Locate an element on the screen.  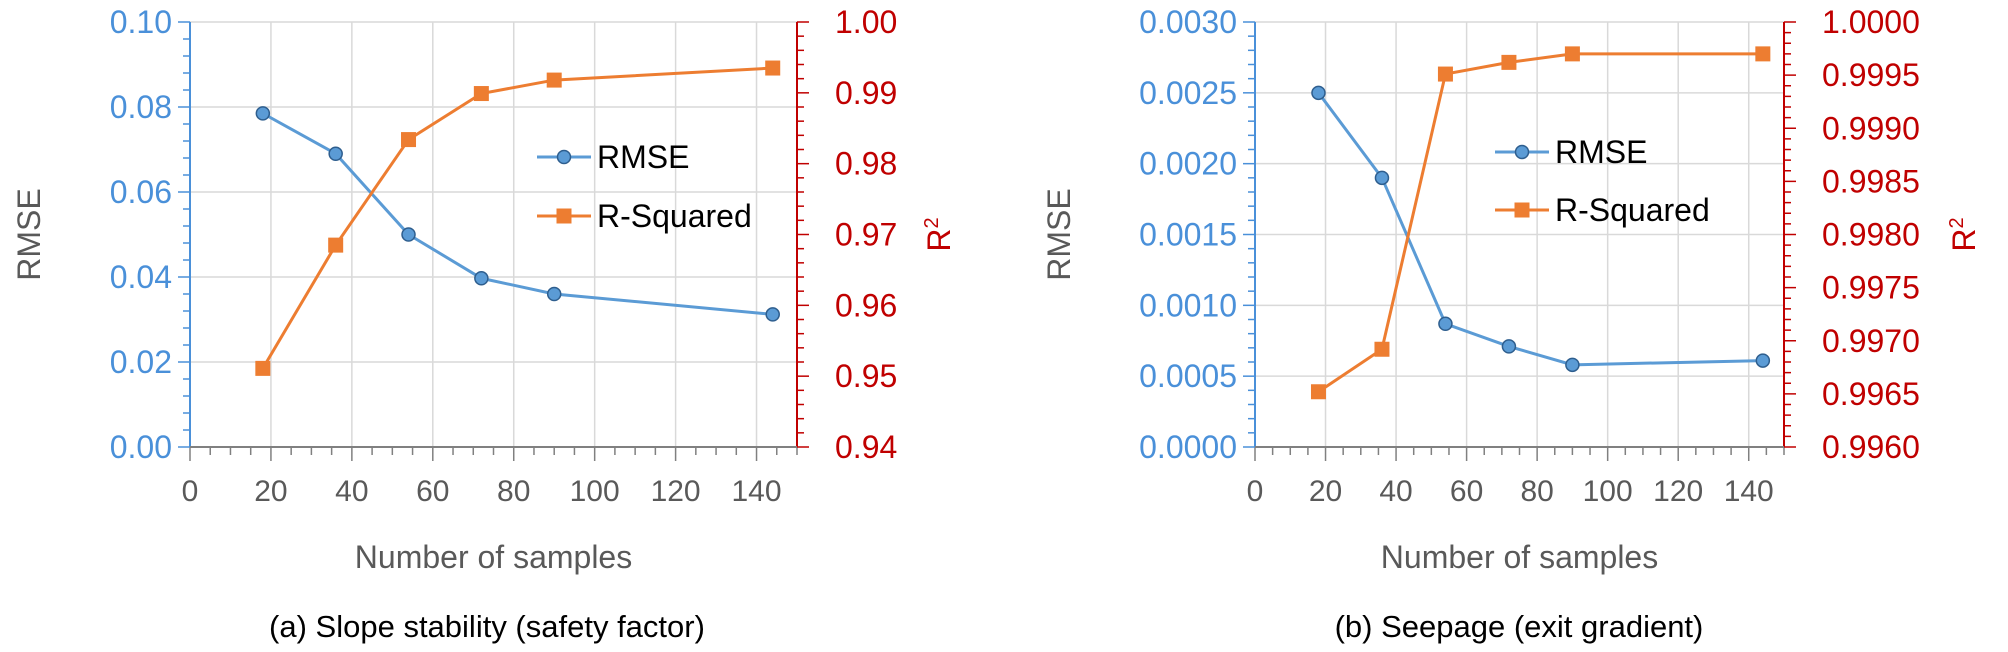
left-y-tick-label: 0.04 is located at coordinates (141, 277).